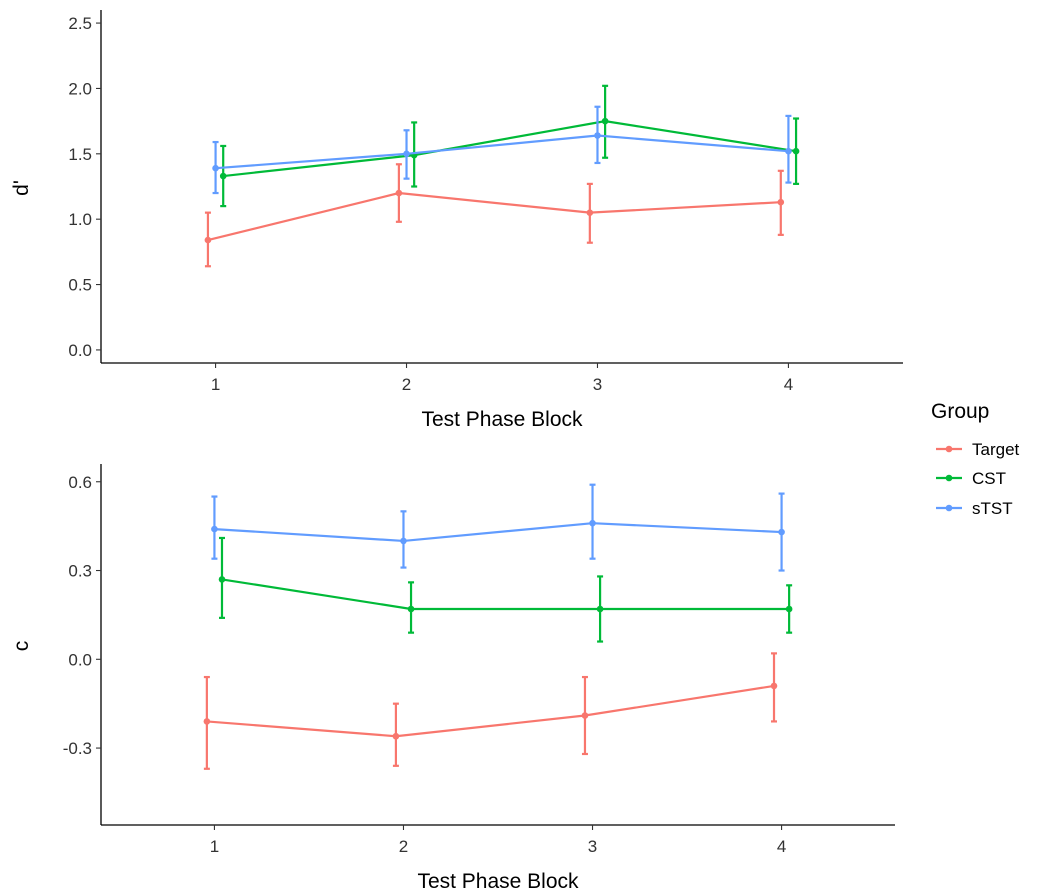 The height and width of the screenshot is (895, 1037). I want to click on legend: Group Target CST sTST, so click(975, 459).